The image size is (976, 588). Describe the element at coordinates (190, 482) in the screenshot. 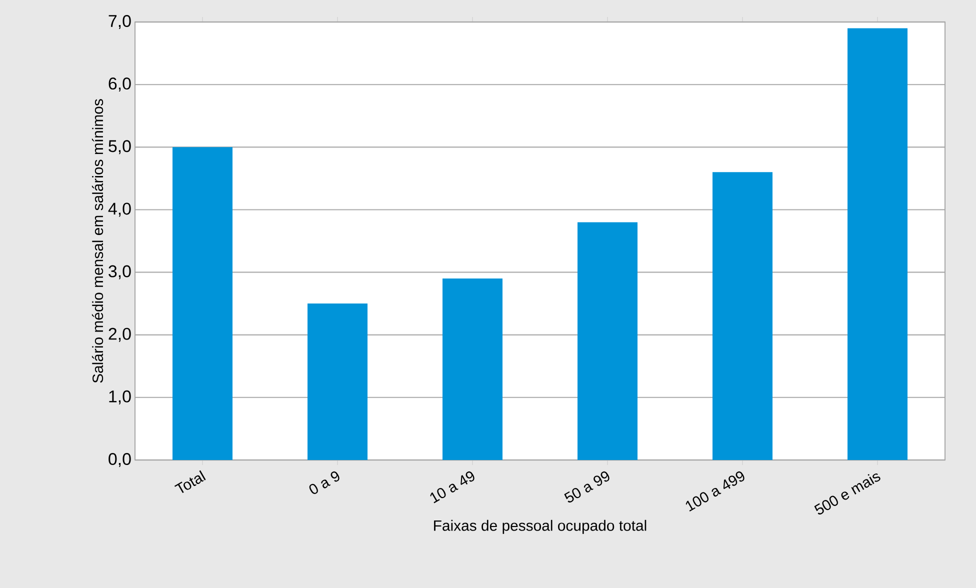

I see `x-tick-label: Total` at that location.